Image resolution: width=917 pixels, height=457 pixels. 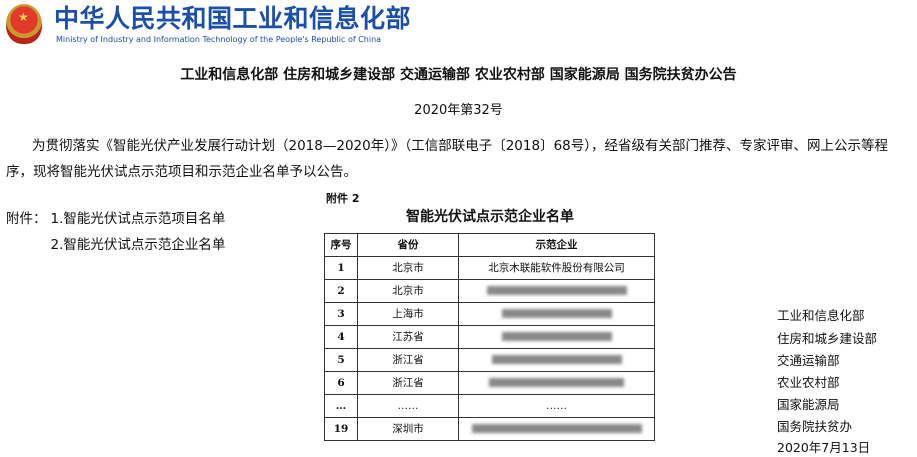 I want to click on signatory: 国家能源局, so click(x=808, y=404).